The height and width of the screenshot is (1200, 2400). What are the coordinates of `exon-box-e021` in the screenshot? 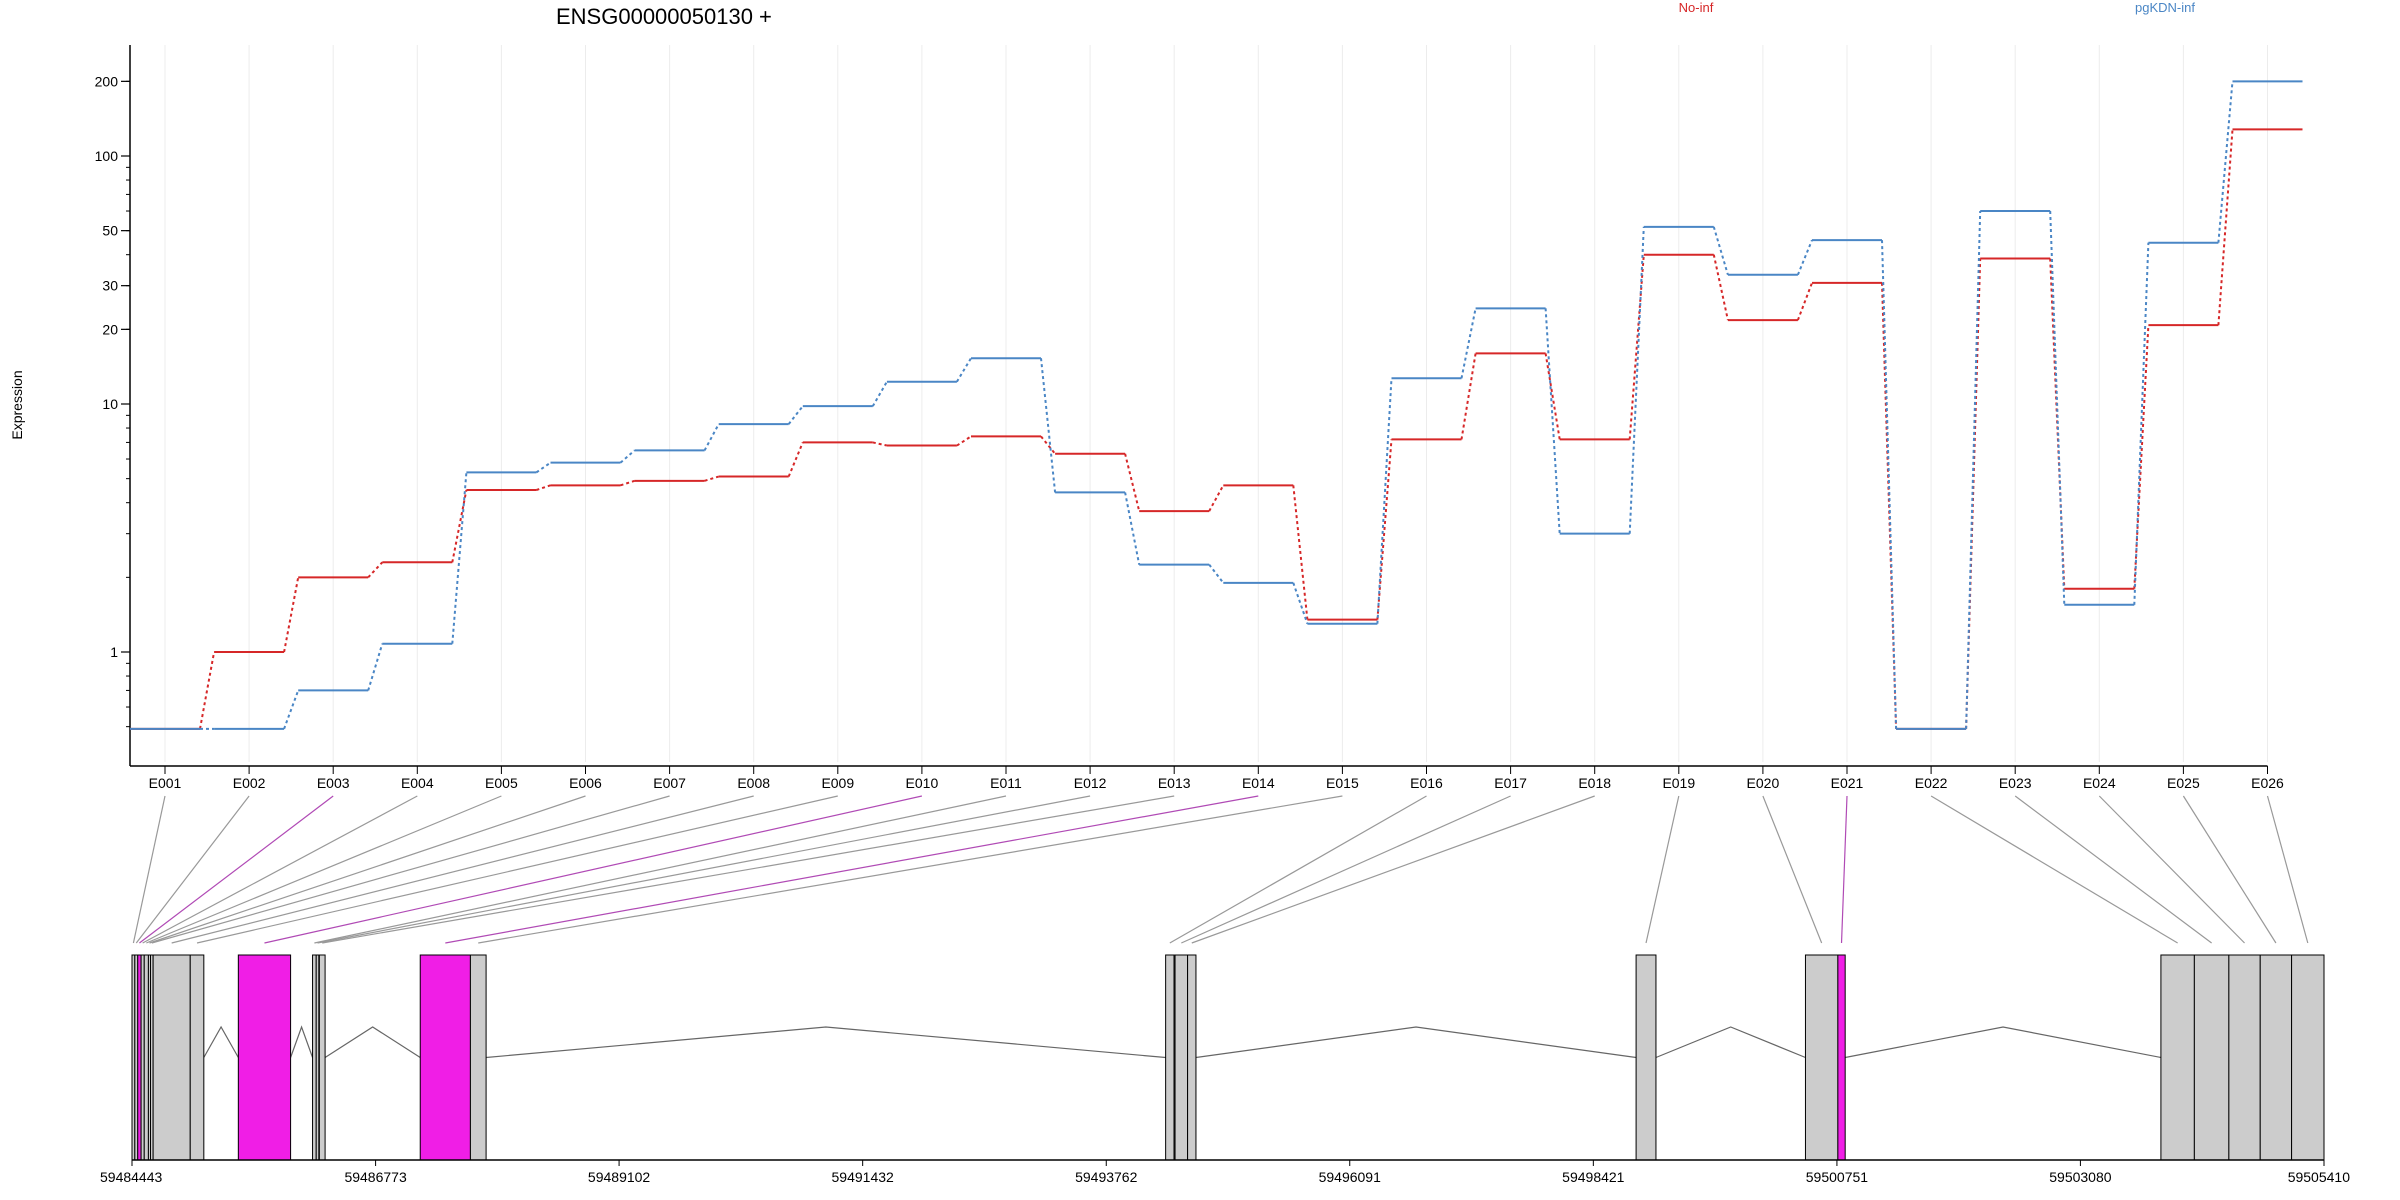 It's located at (1841, 1057).